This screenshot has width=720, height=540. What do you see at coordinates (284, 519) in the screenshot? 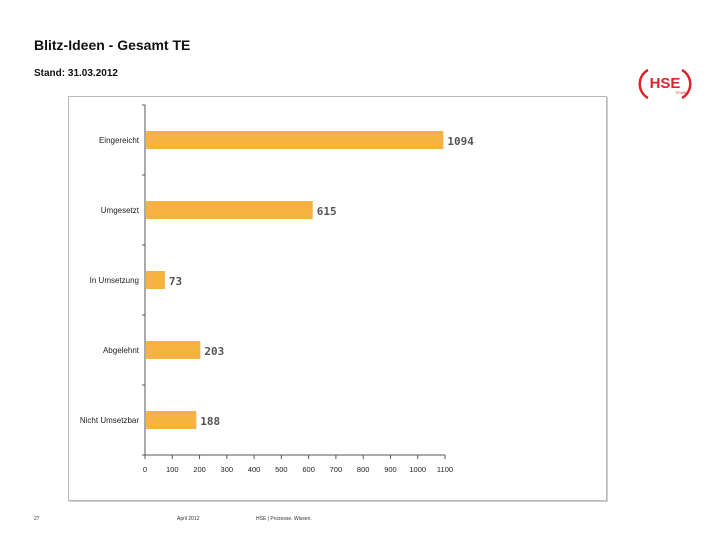
I see `footer-claim: HSE | Prozesse. Wissen.` at bounding box center [284, 519].